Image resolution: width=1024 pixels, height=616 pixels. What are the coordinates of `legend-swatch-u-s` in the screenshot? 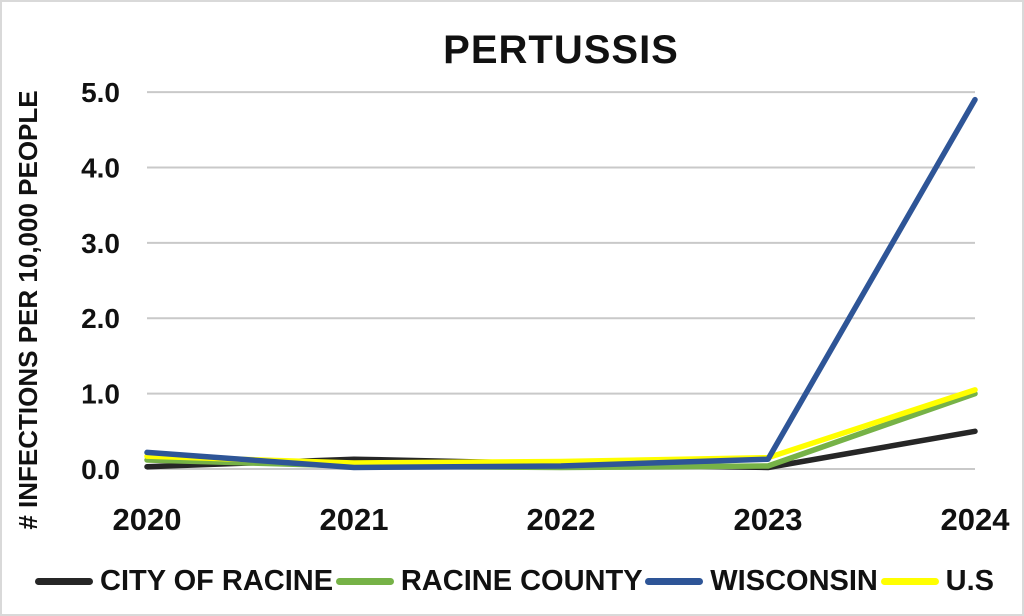 It's located at (909, 581).